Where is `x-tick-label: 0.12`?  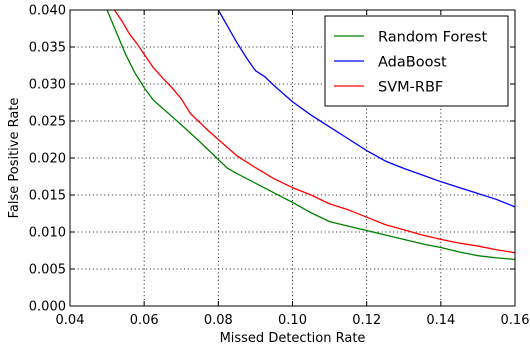
x-tick-label: 0.12 is located at coordinates (366, 320).